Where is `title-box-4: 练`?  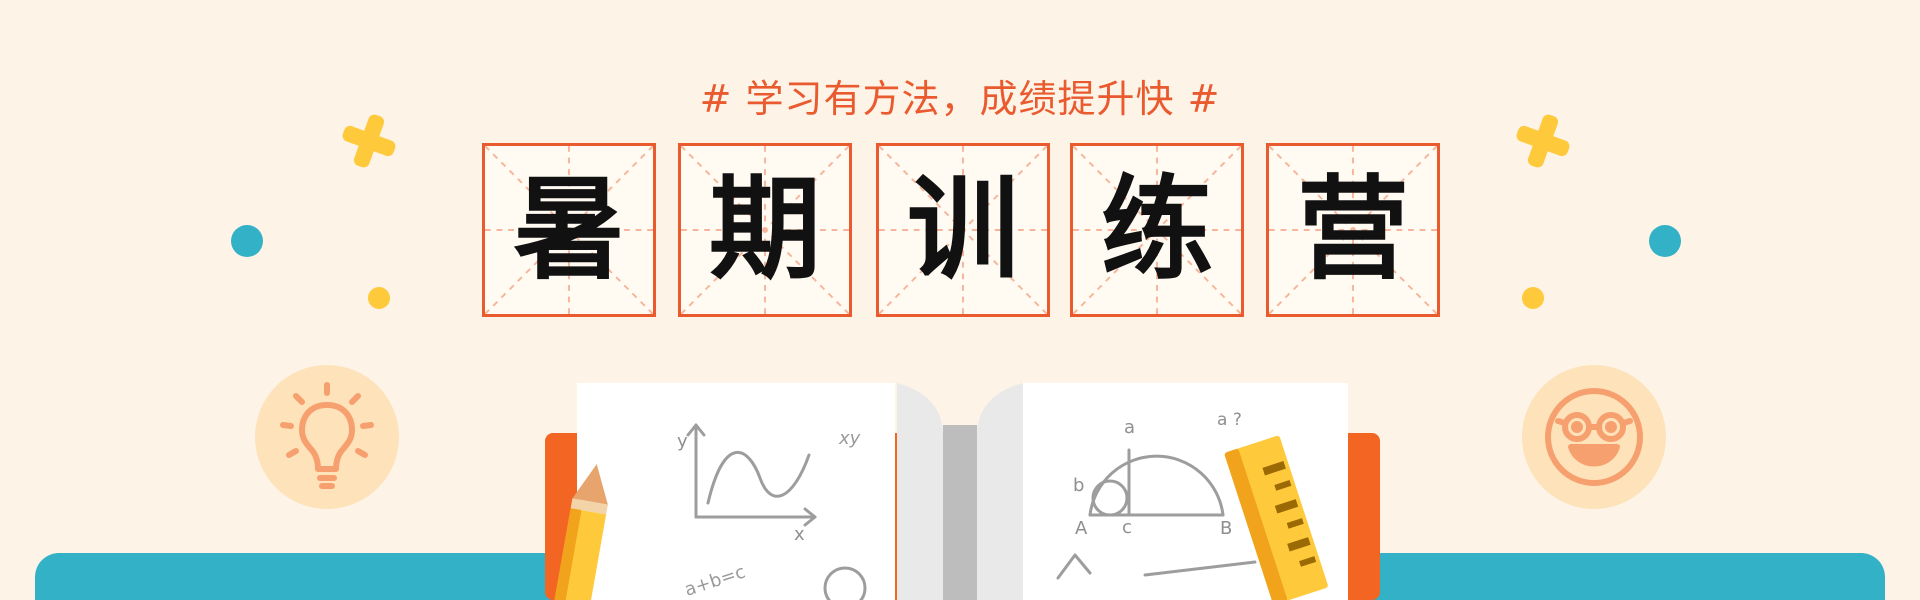 title-box-4: 练 is located at coordinates (1157, 230).